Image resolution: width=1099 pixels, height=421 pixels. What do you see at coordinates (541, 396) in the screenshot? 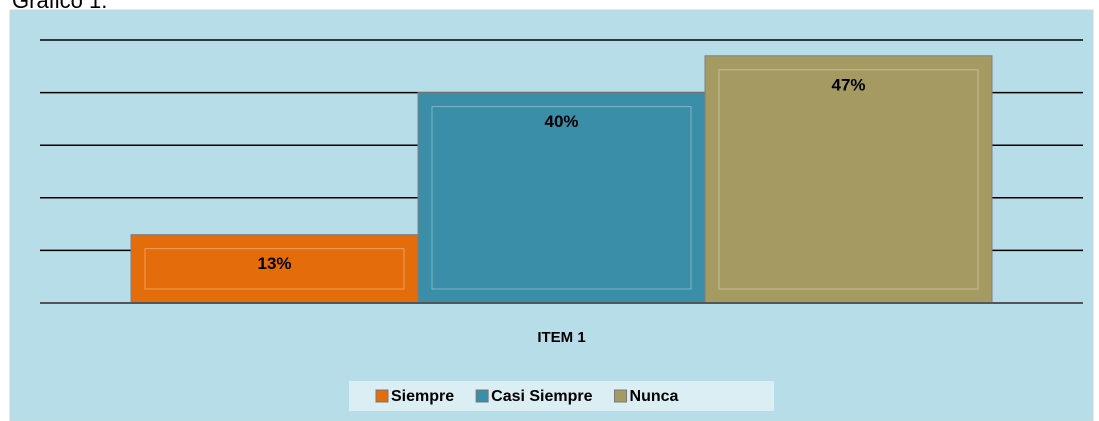
I see `legend-label: Casi Siempre` at bounding box center [541, 396].